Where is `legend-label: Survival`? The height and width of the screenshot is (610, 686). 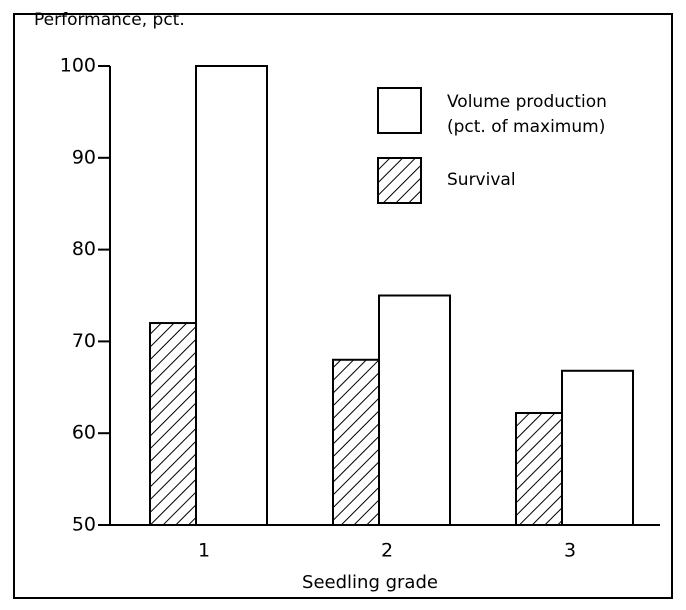
legend-label: Survival is located at coordinates (481, 180).